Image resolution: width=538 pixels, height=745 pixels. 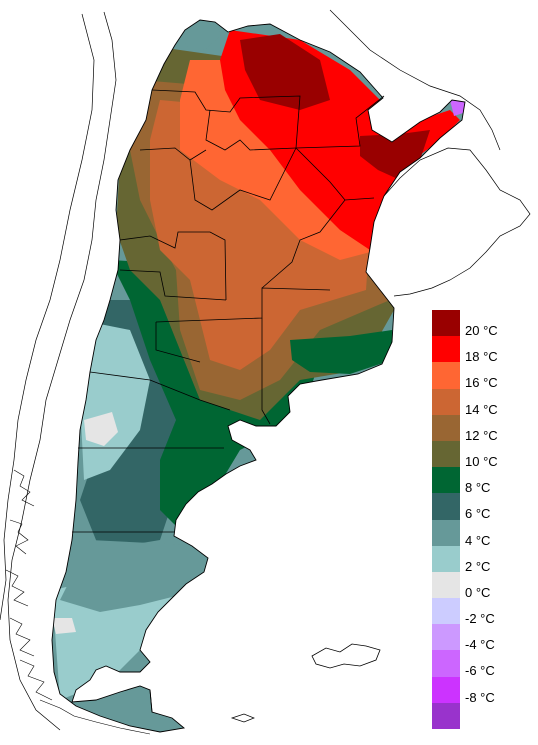 What do you see at coordinates (478, 540) in the screenshot?
I see `legend-label: 4 °C` at bounding box center [478, 540].